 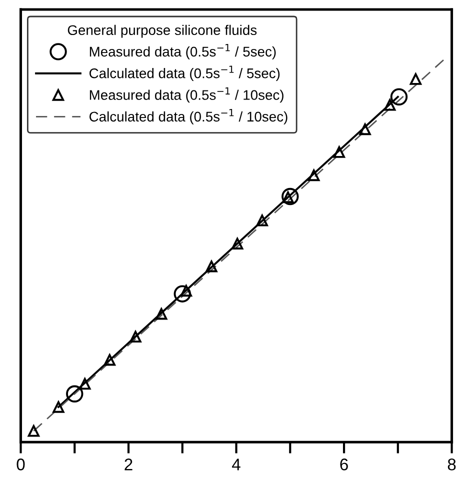 I want to click on legend-label: Measured data (0.5s$^{−1}$ / 5sec), so click(x=183, y=52).